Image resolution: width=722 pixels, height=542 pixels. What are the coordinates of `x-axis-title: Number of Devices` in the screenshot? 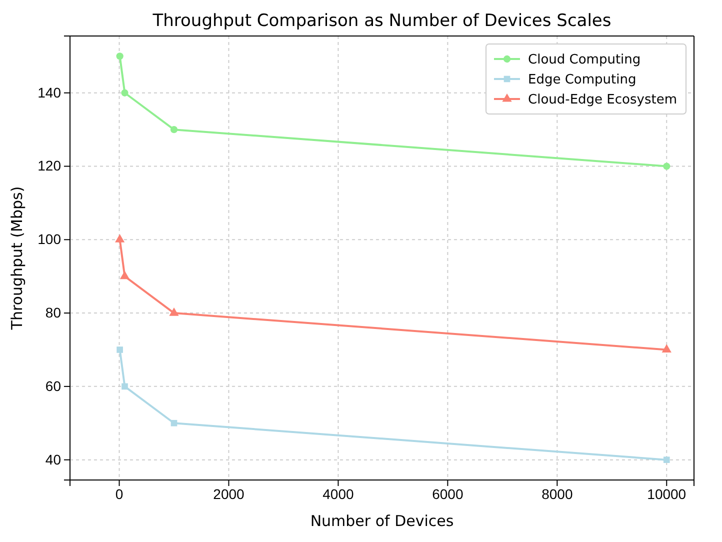 It's located at (382, 521).